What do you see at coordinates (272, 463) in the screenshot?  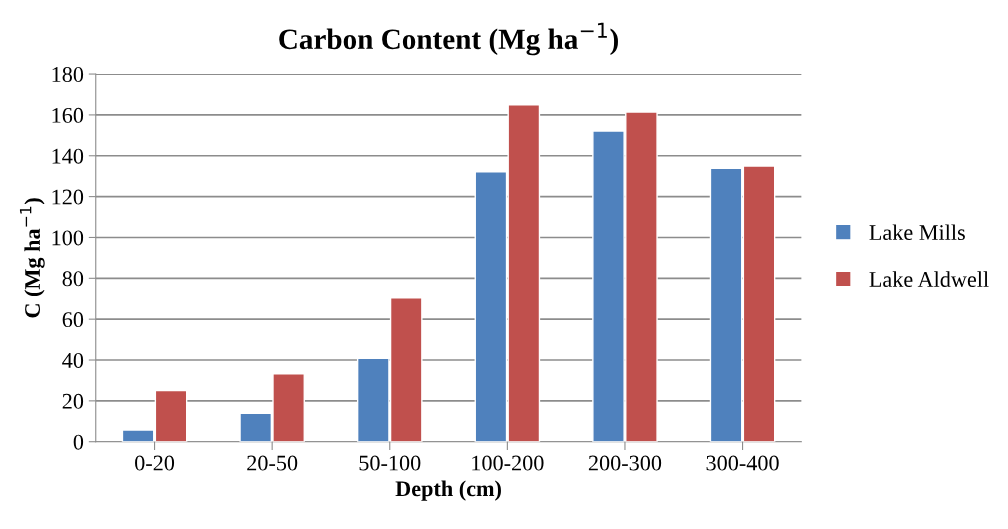 I see `x-tick-label: 20-50` at bounding box center [272, 463].